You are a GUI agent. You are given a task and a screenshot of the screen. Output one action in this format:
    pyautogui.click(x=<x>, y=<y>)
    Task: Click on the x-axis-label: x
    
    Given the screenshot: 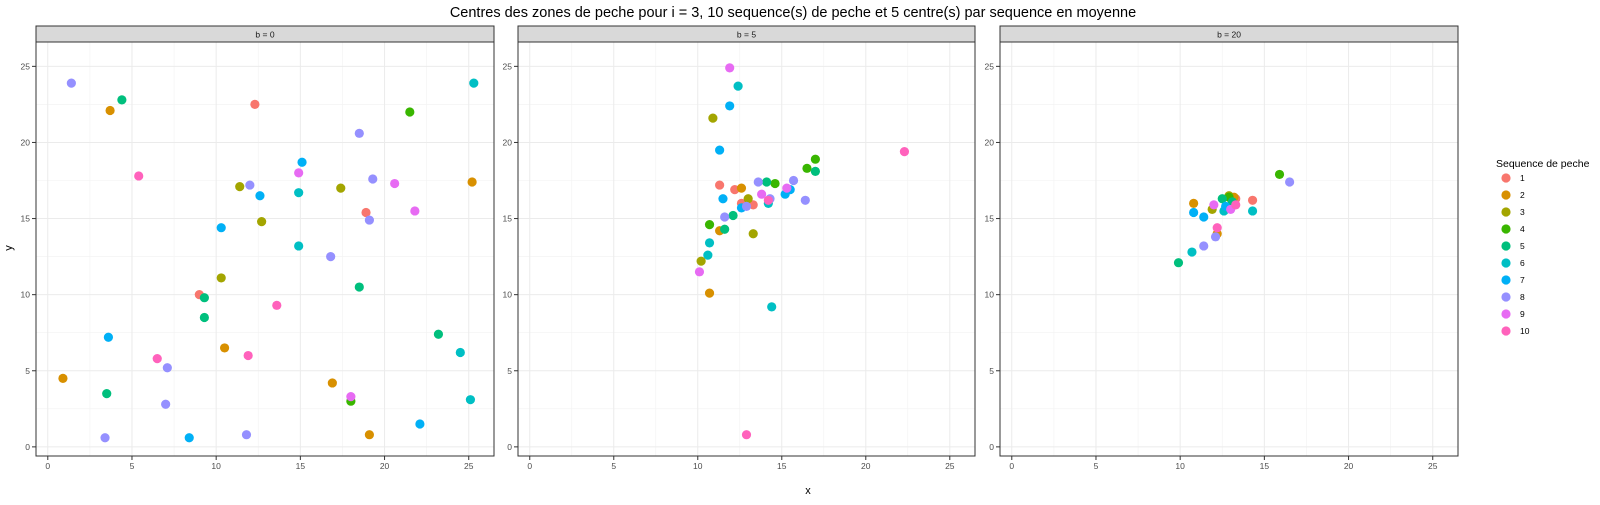 What is the action you would take?
    pyautogui.click(x=808, y=491)
    